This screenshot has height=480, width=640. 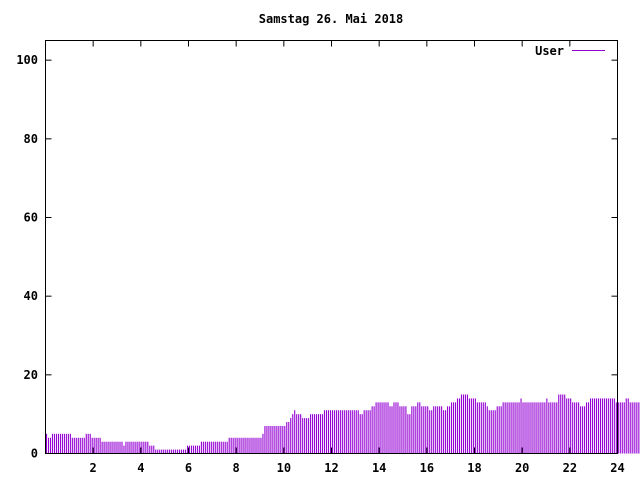 I want to click on y-tick-label: 40, so click(x=31, y=296).